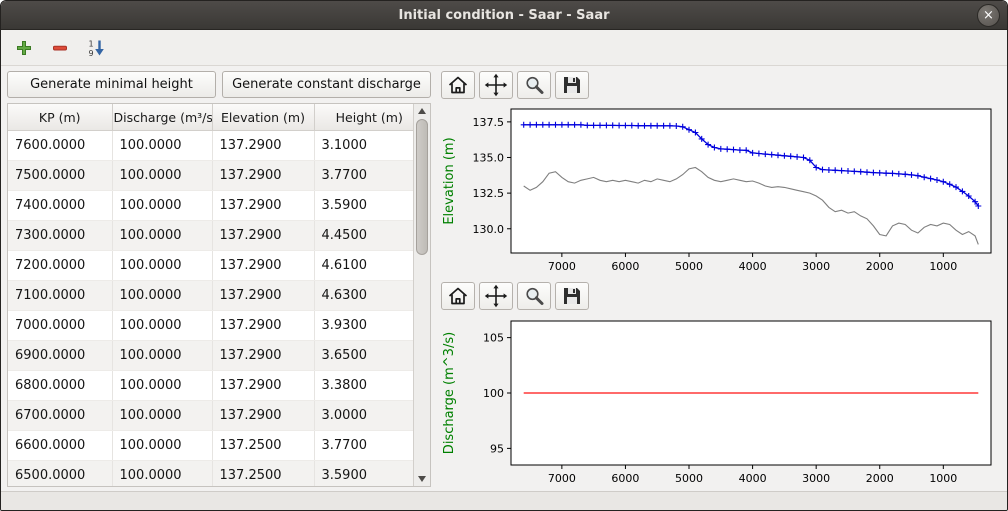 This screenshot has width=1008, height=511. What do you see at coordinates (326, 84) in the screenshot?
I see `generate-constant-discharge-button: Generate constant discharge` at bounding box center [326, 84].